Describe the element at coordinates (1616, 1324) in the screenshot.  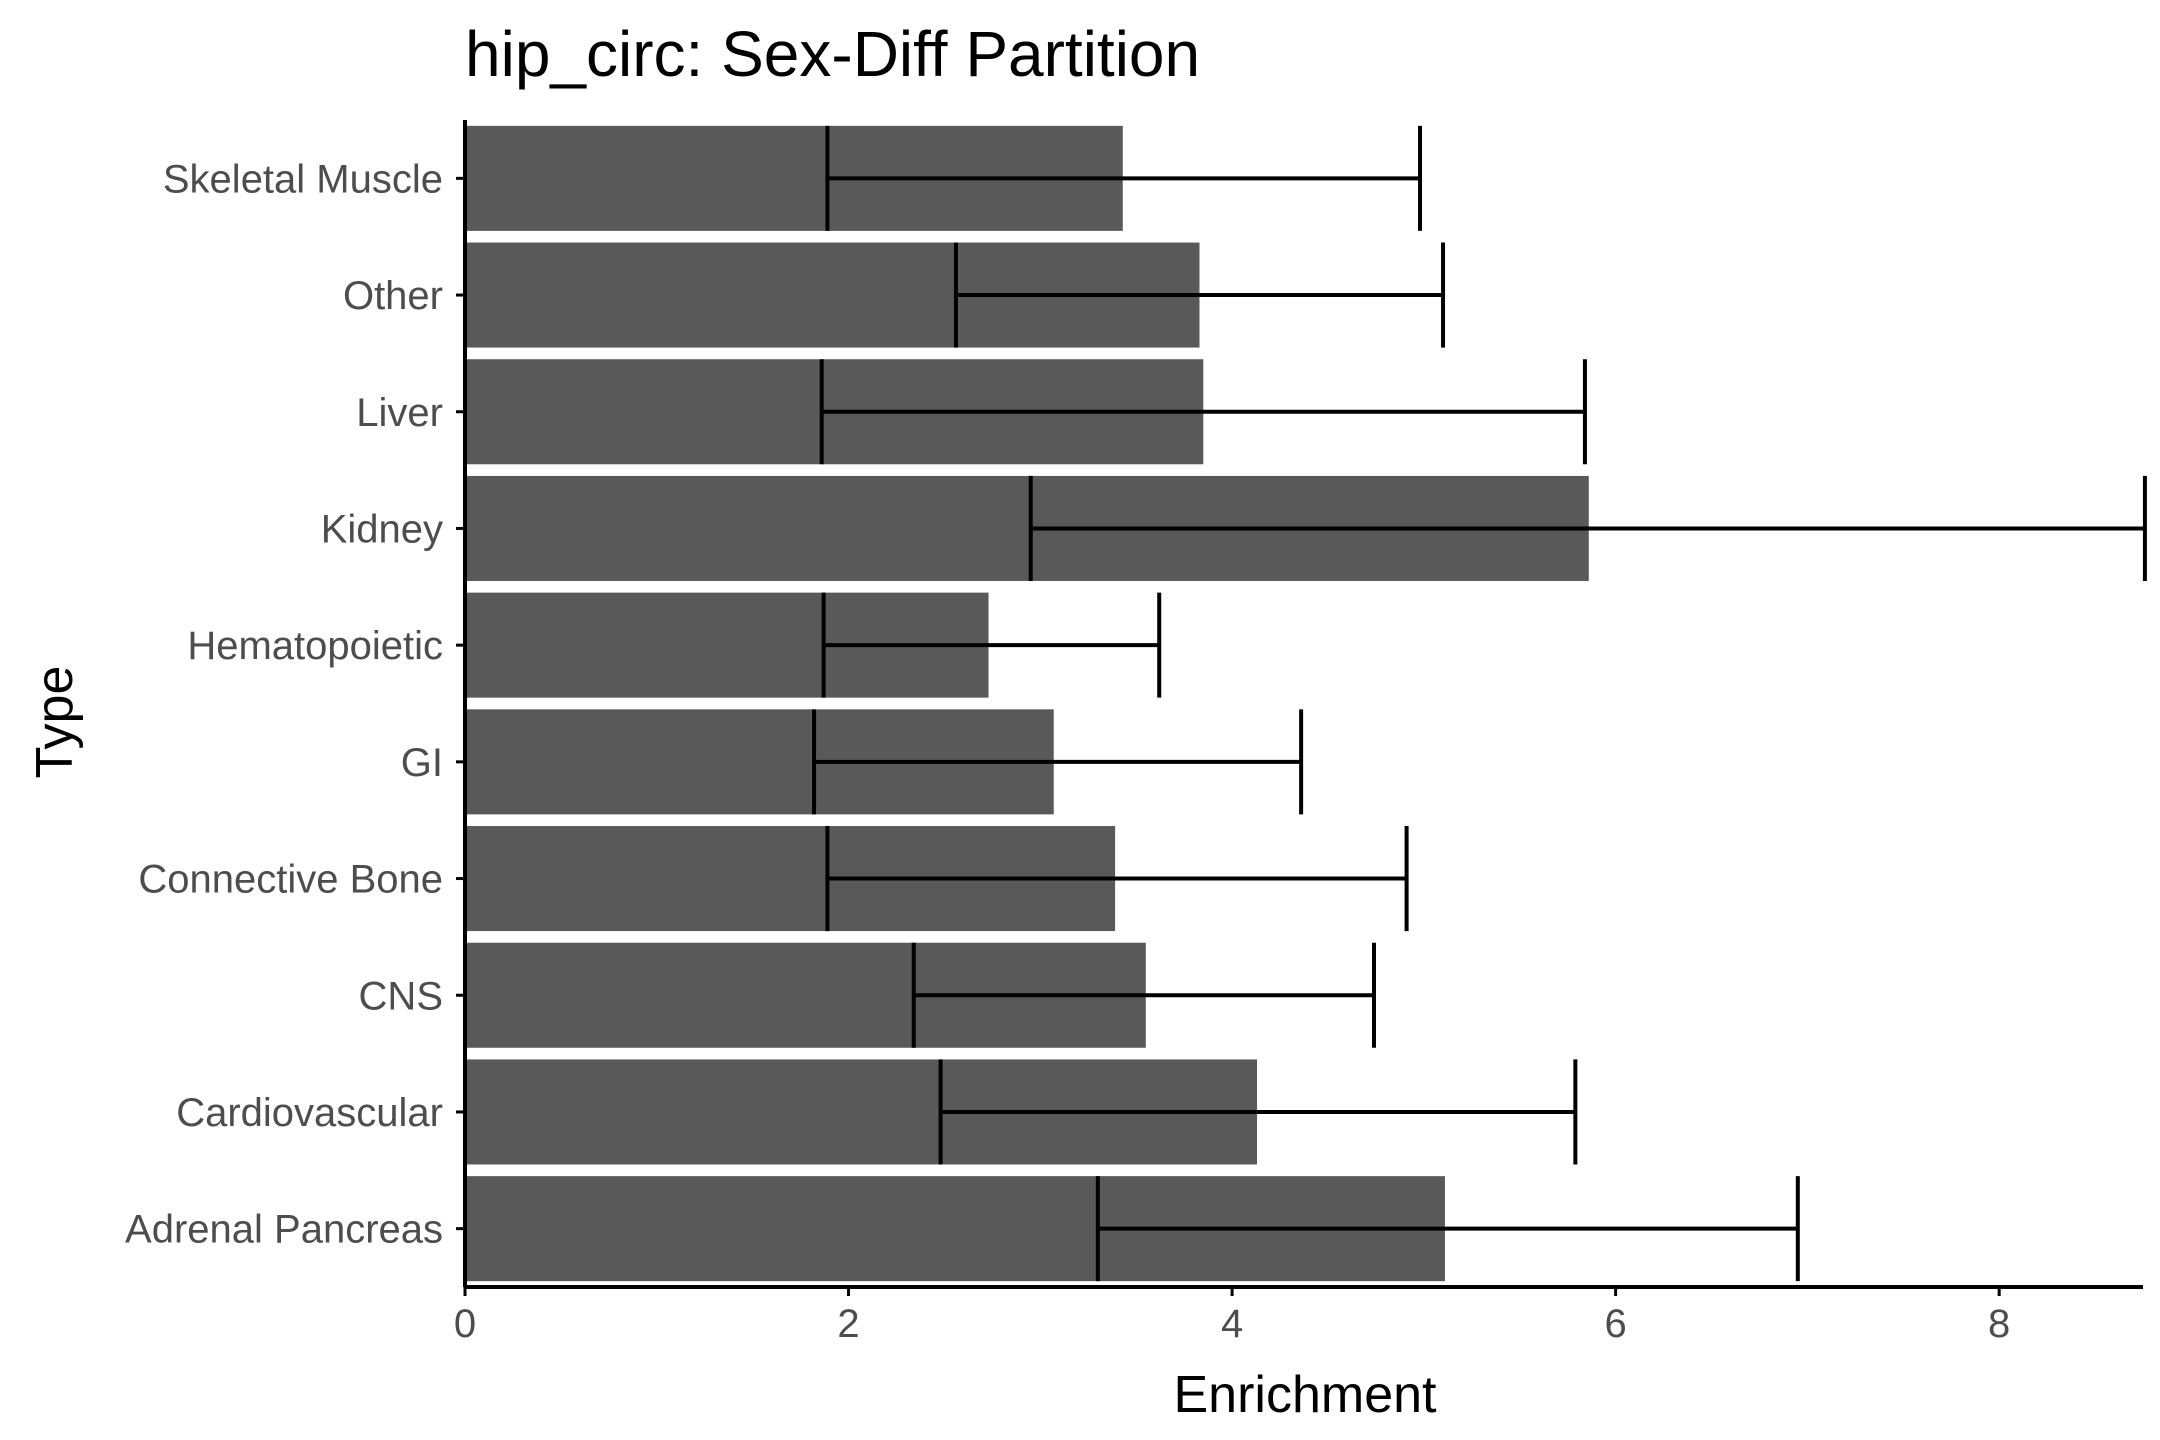
I see `x-tick-label: 6` at that location.